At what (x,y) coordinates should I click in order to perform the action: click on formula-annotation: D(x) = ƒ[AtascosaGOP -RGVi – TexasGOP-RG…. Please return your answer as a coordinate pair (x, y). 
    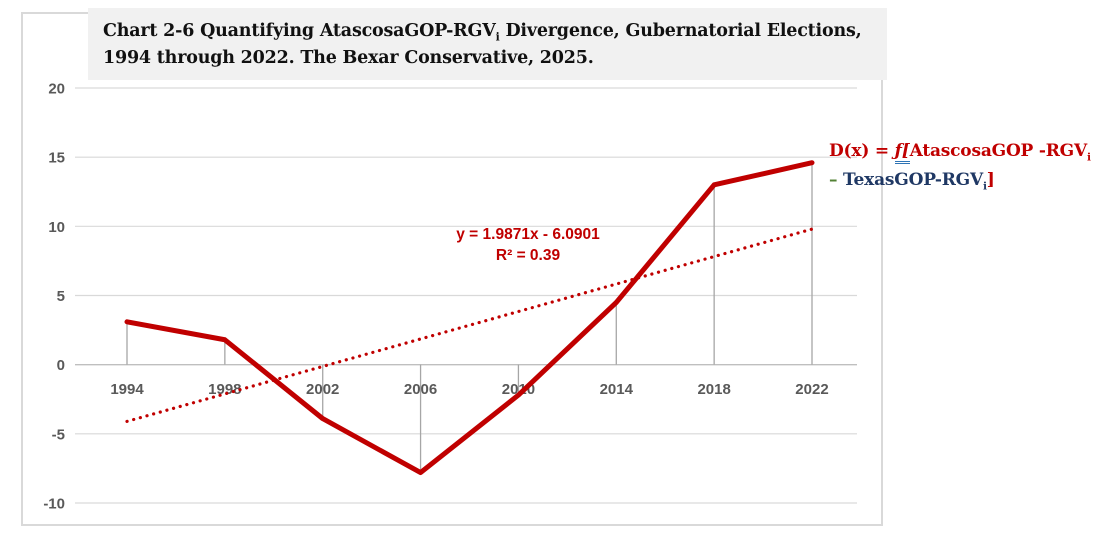
    Looking at the image, I should click on (961, 166).